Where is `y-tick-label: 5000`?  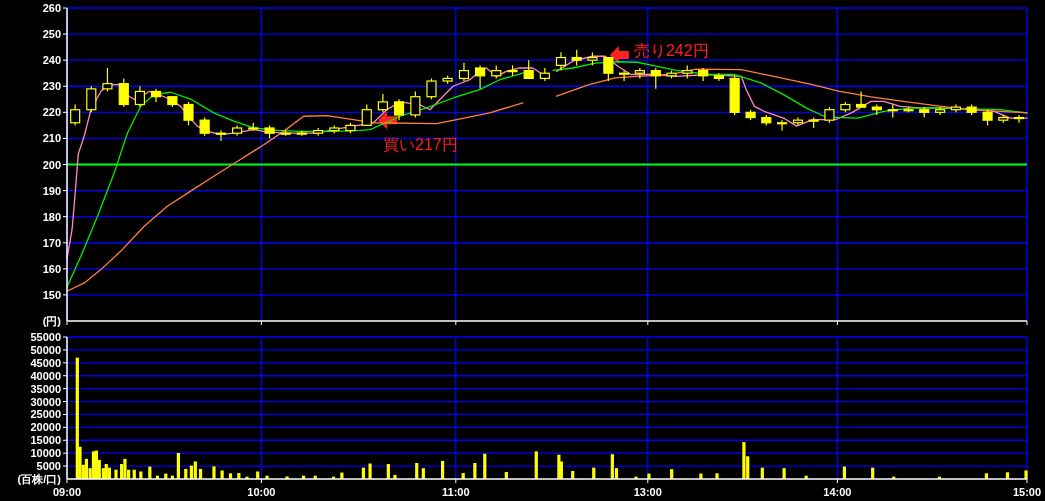
y-tick-label: 5000 is located at coordinates (48, 466).